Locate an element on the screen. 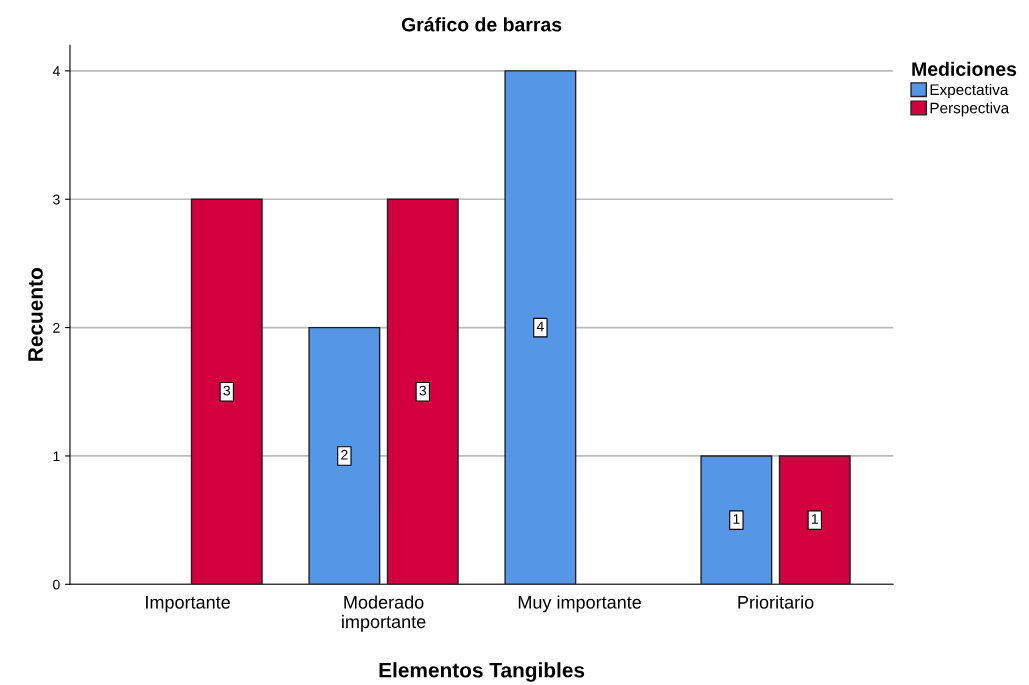  x-axis-title: Elementos Tangibles is located at coordinates (482, 672).